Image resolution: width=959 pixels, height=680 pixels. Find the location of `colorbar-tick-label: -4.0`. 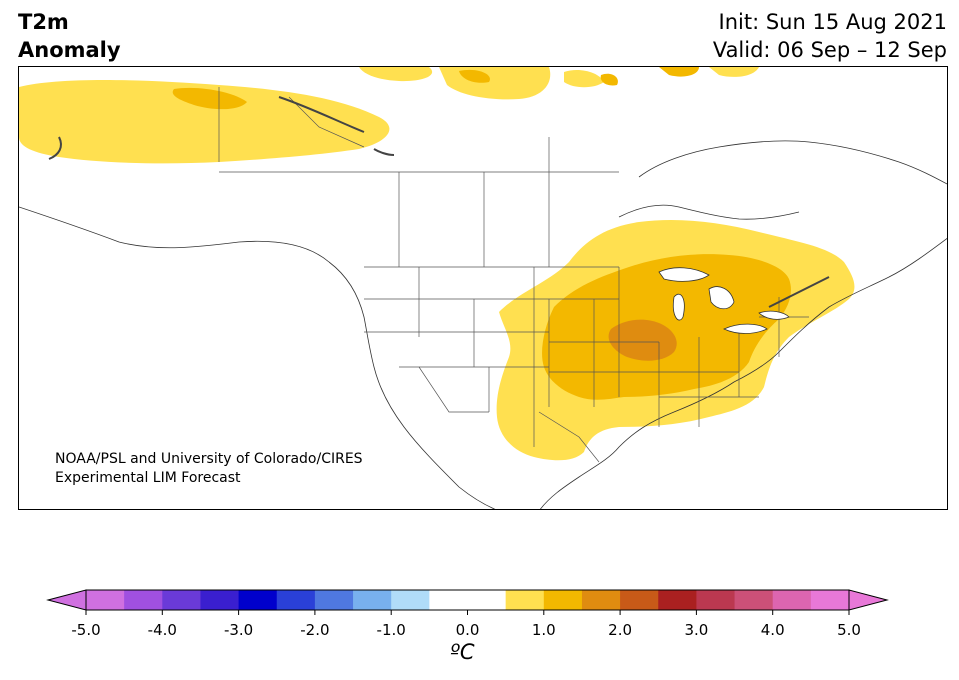

colorbar-tick-label: -4.0 is located at coordinates (162, 630).